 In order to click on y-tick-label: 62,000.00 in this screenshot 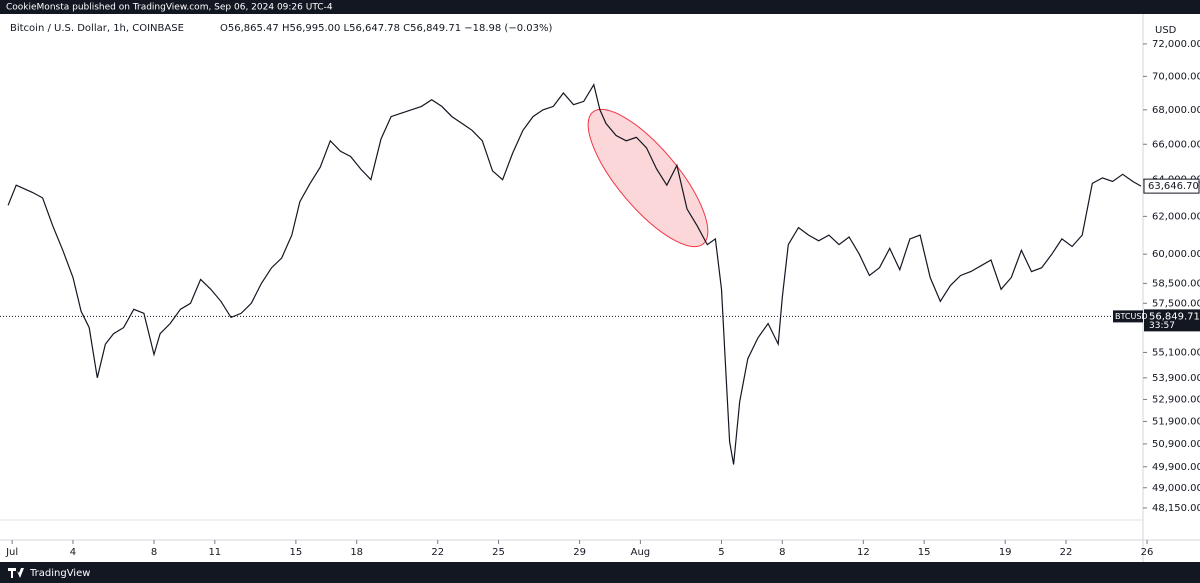, I will do `click(1176, 216)`.